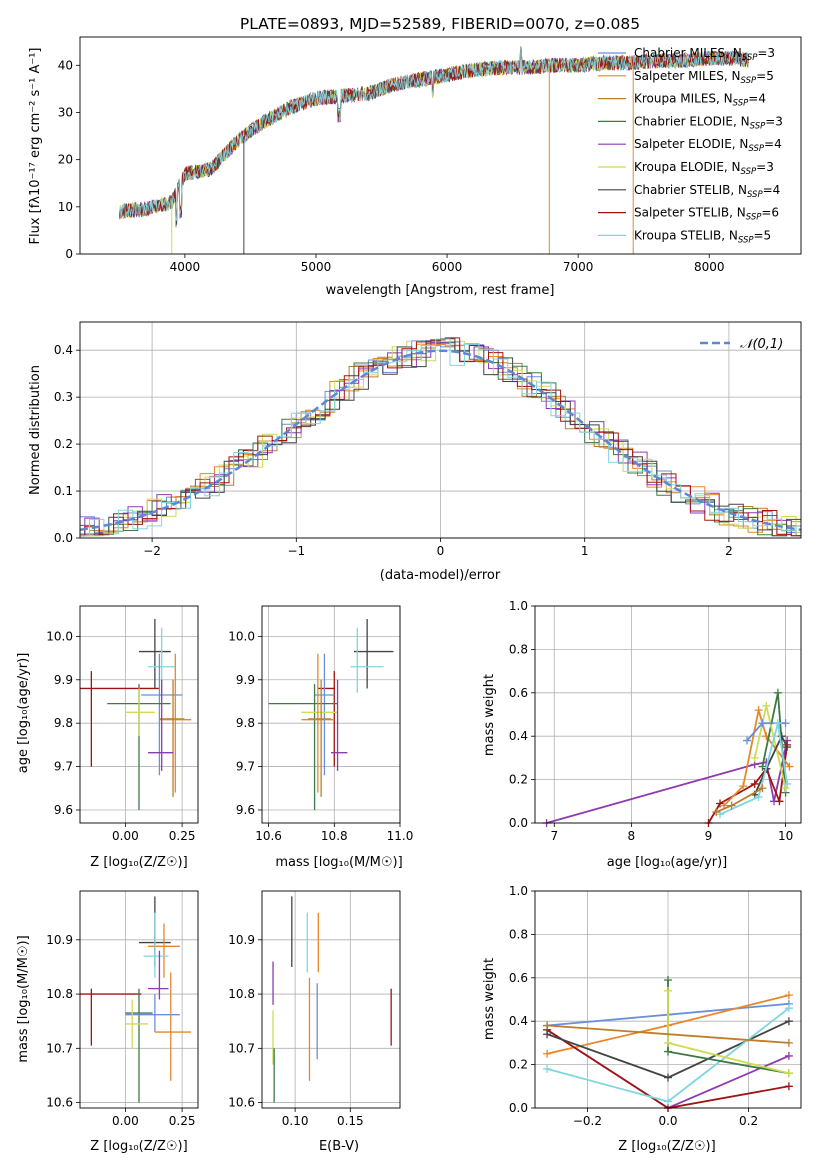 Image resolution: width=819 pixels, height=1174 pixels. Describe the element at coordinates (708, 122) in the screenshot. I see `legend-label: Chabrier ELODIE, NSSP=3` at that location.